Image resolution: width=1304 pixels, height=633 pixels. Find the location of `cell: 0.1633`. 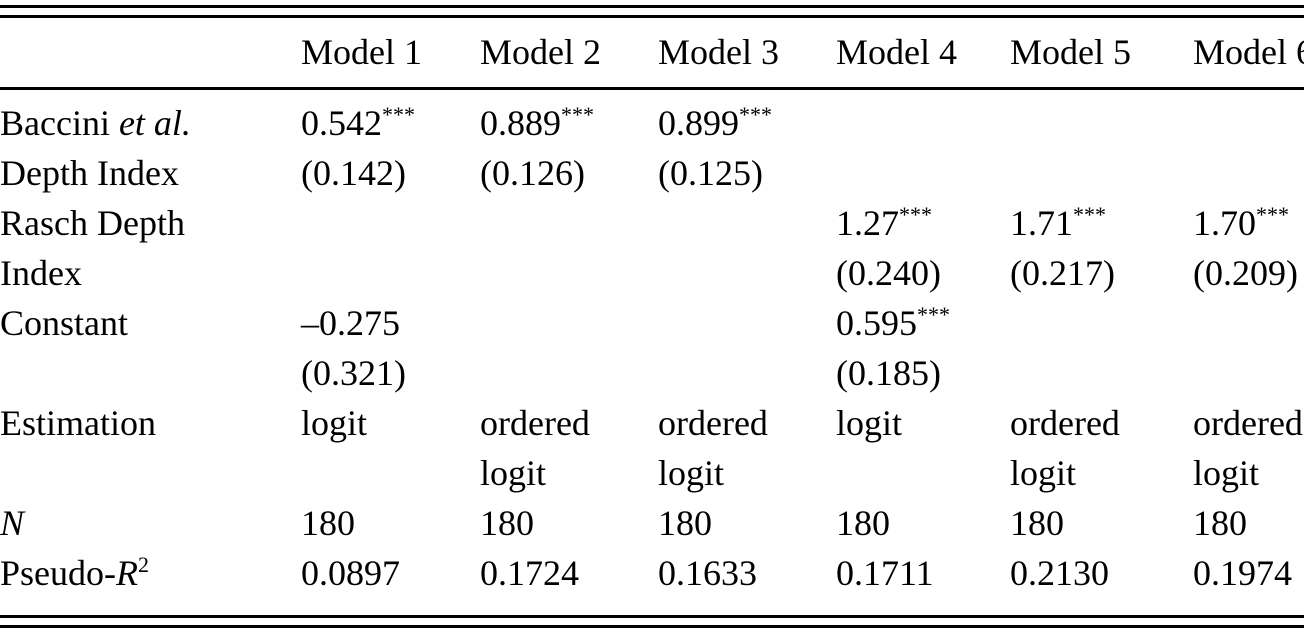

cell: 0.1633 is located at coordinates (707, 572).